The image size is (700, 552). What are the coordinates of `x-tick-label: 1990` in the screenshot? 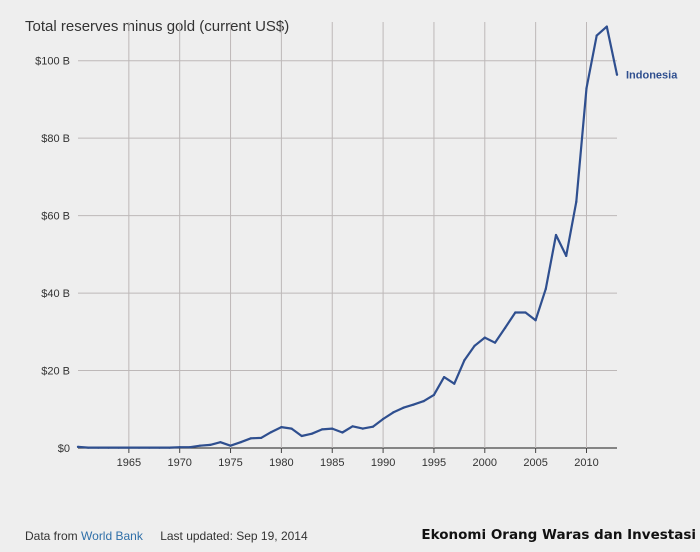 It's located at (383, 463).